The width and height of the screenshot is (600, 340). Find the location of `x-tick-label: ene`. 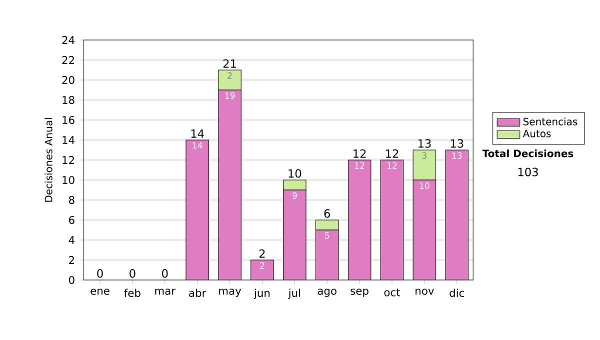

x-tick-label: ene is located at coordinates (100, 291).